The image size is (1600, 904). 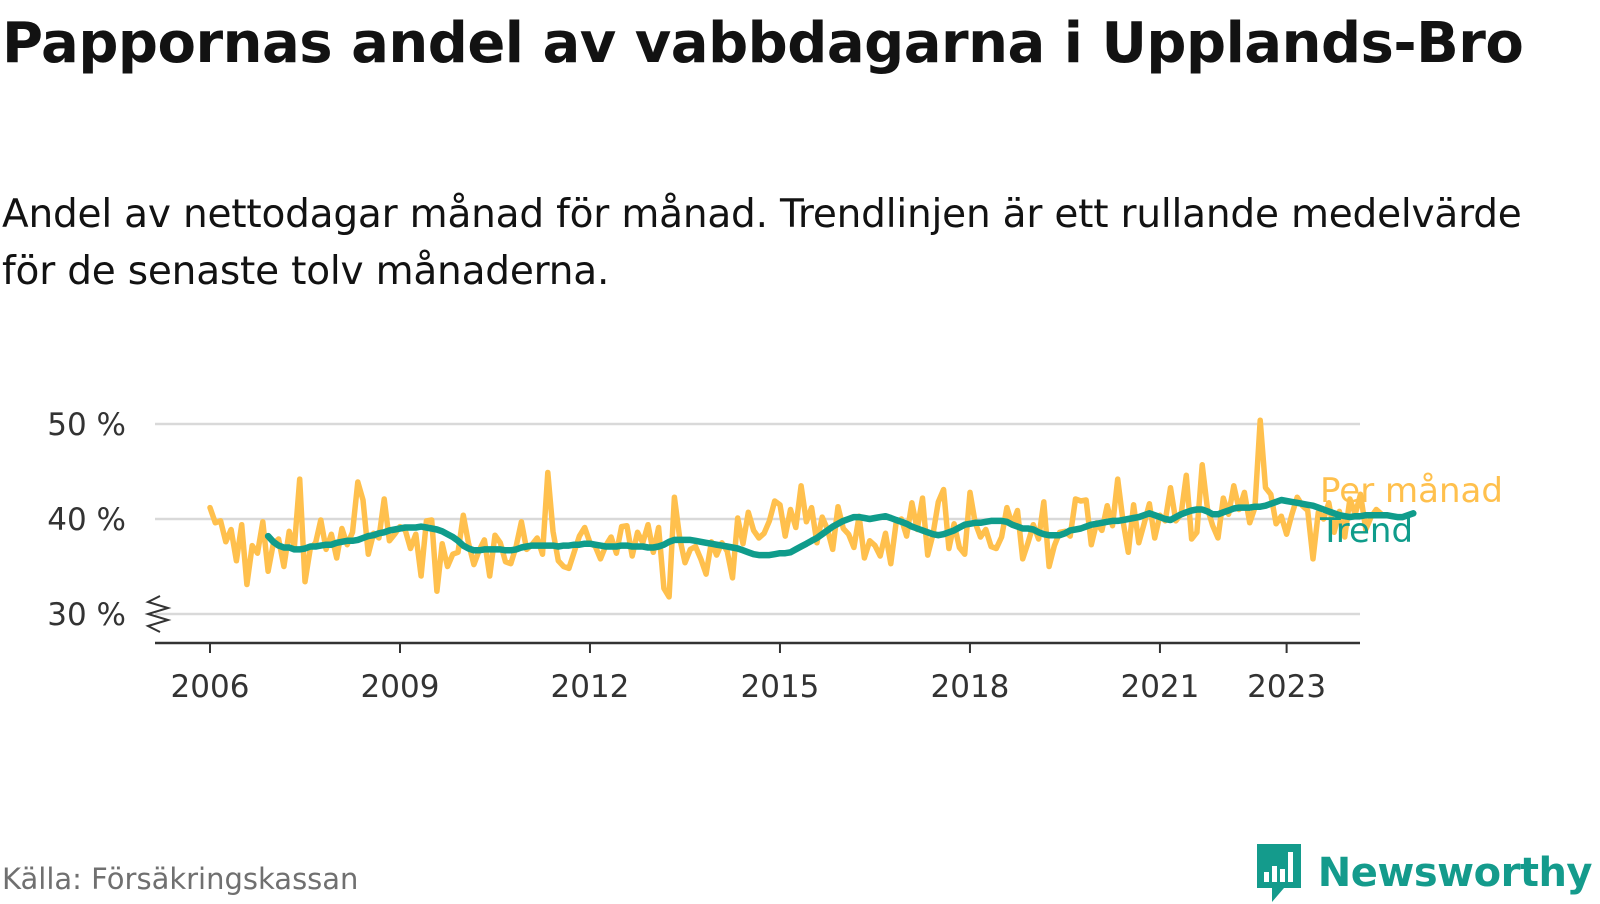 I want to click on x-tick-label: 2018, so click(x=970, y=687).